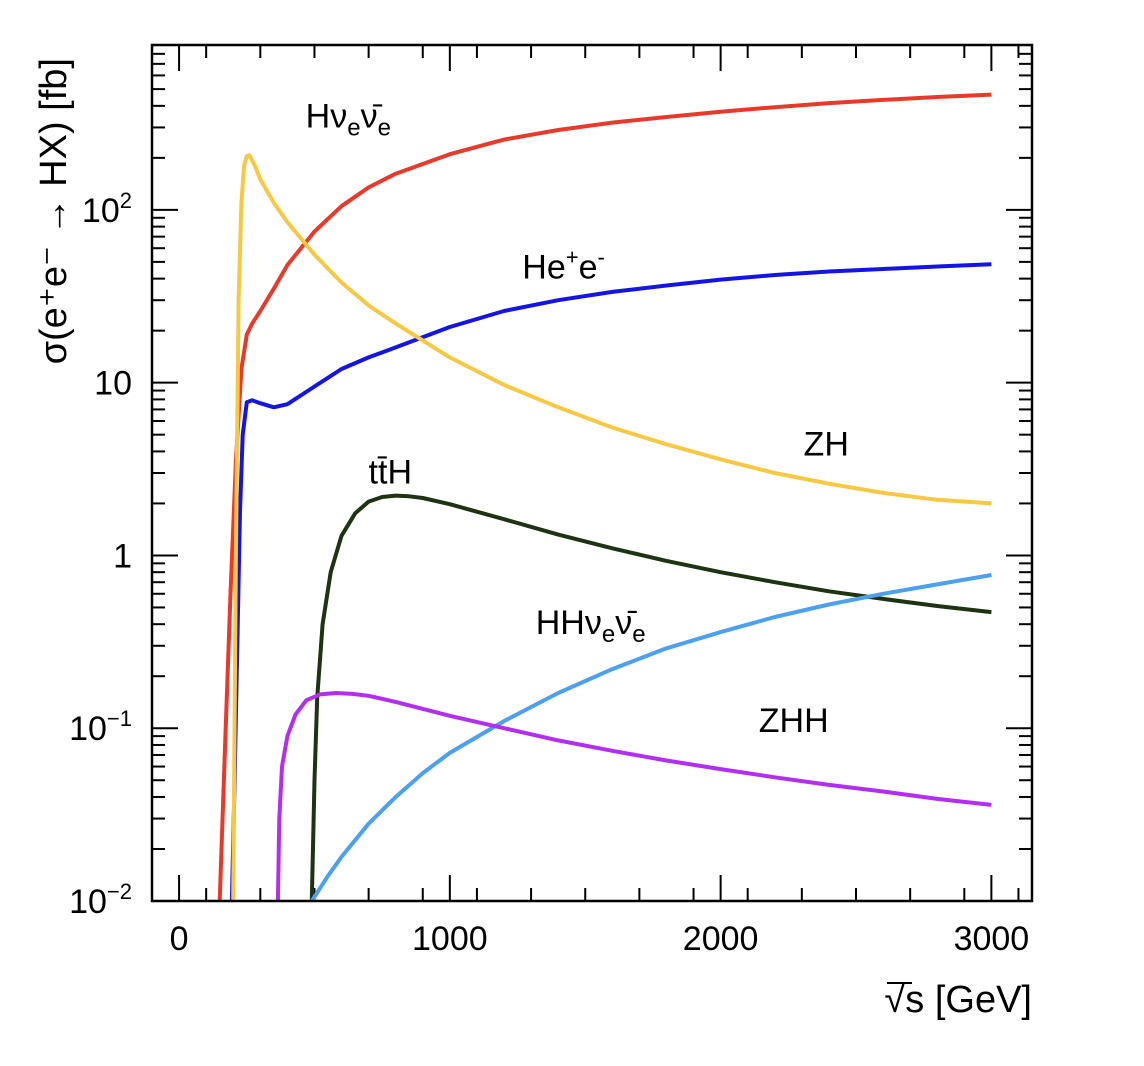 This screenshot has height=1066, width=1144. I want to click on series-line, so click(633, 796).